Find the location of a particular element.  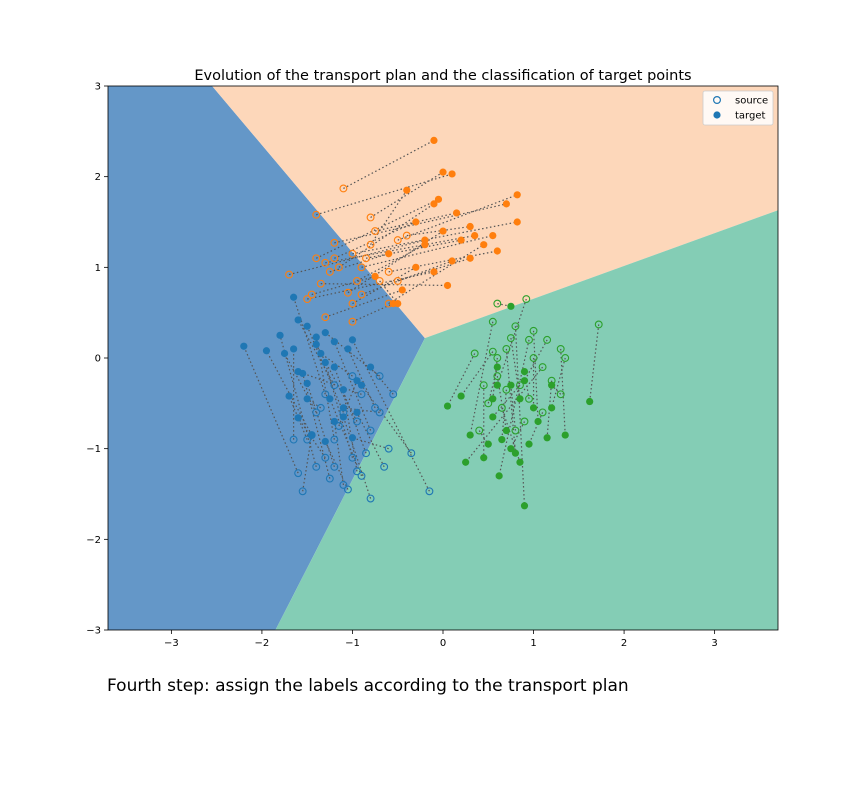

x-tick-label: 2 is located at coordinates (624, 643).